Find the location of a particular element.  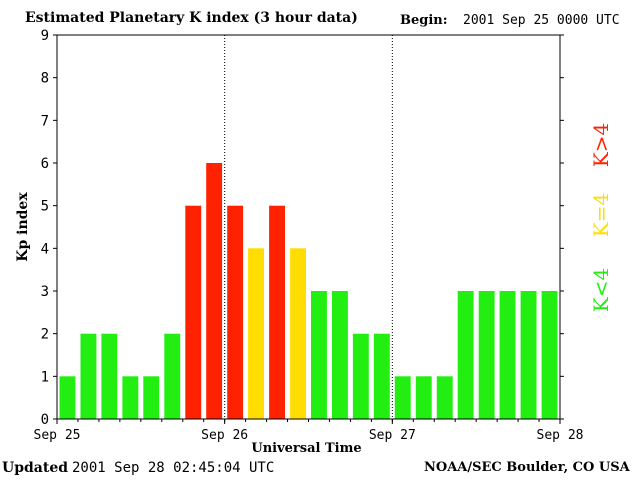

x-tick-label: Sep 26 is located at coordinates (224, 435).